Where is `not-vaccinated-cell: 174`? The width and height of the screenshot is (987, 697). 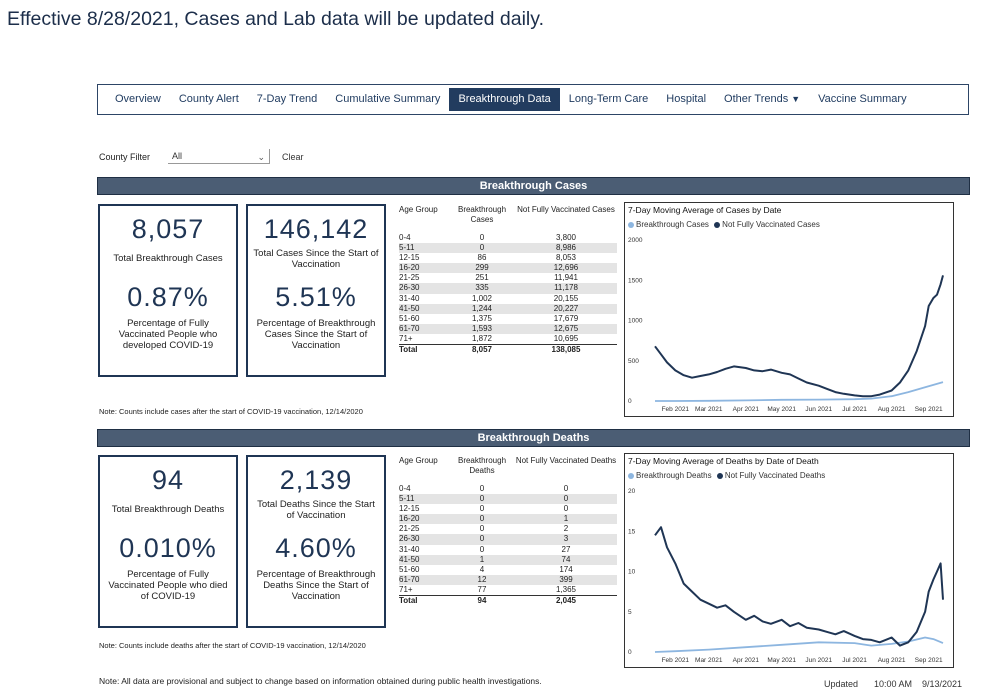 not-vaccinated-cell: 174 is located at coordinates (566, 569).